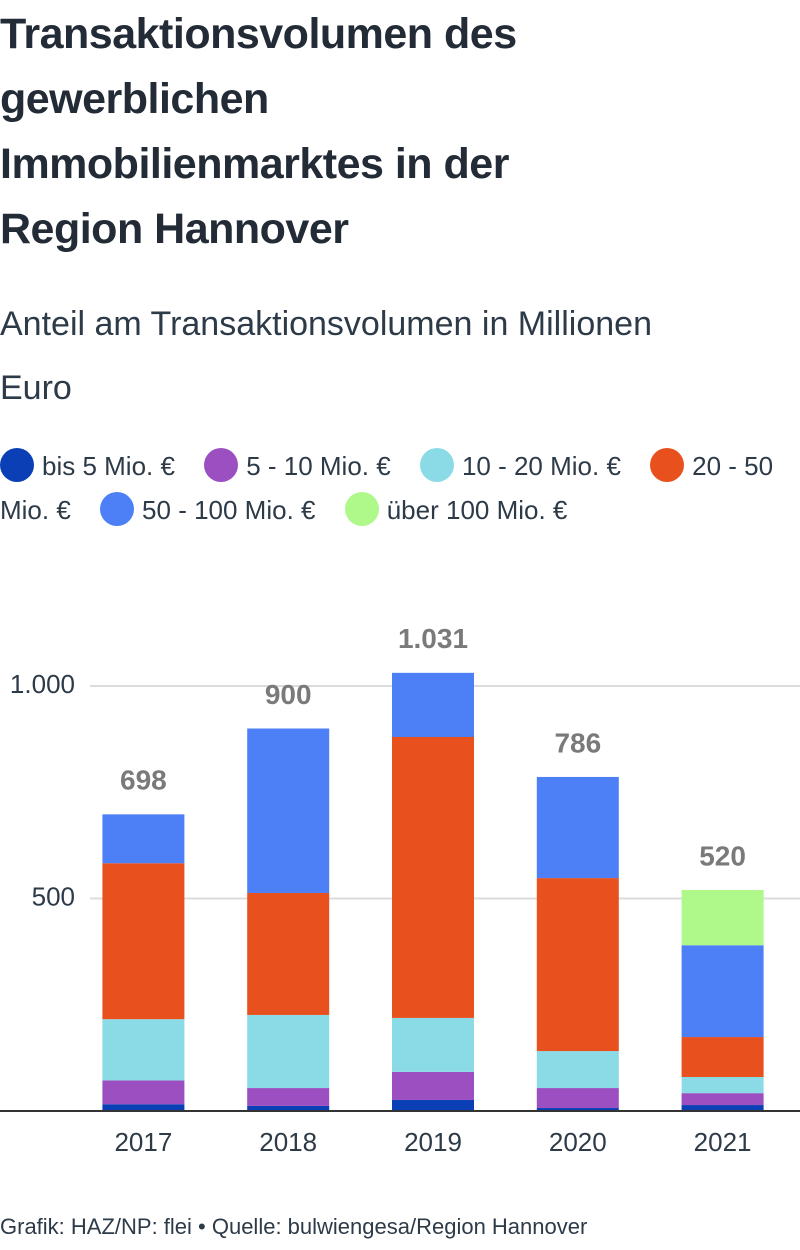 Image resolution: width=800 pixels, height=1250 pixels. I want to click on legend-item: 20 - 50 Mio. €, so click(387, 486).